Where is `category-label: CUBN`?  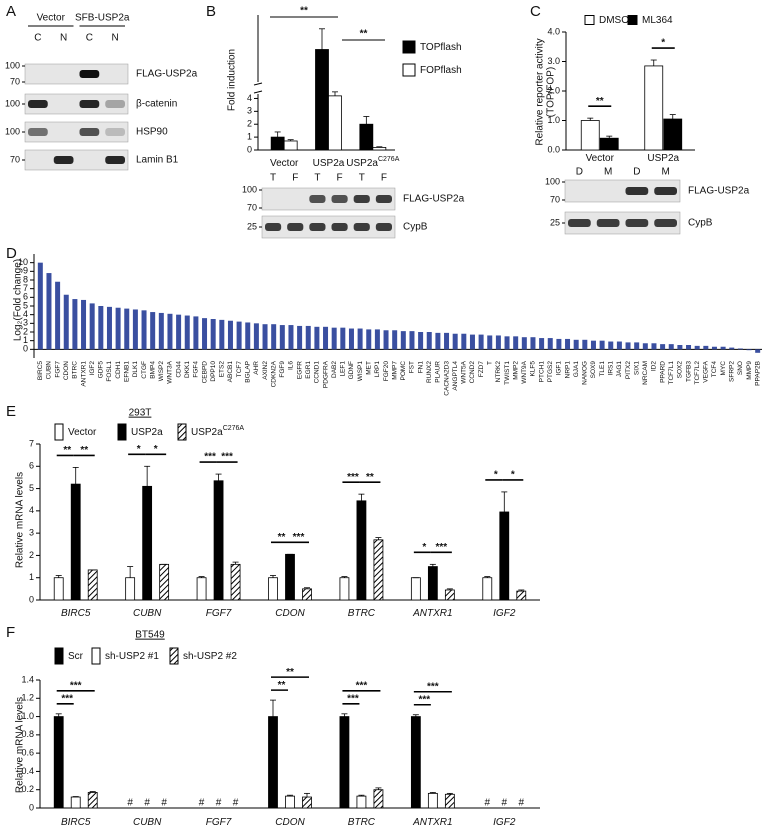
category-label: CUBN is located at coordinates (147, 822).